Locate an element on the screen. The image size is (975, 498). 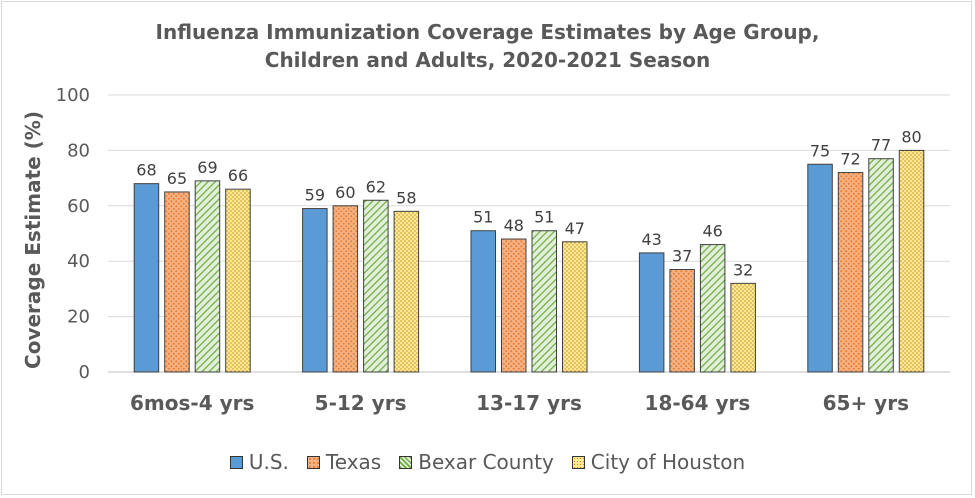
data-label: 58 is located at coordinates (406, 197).